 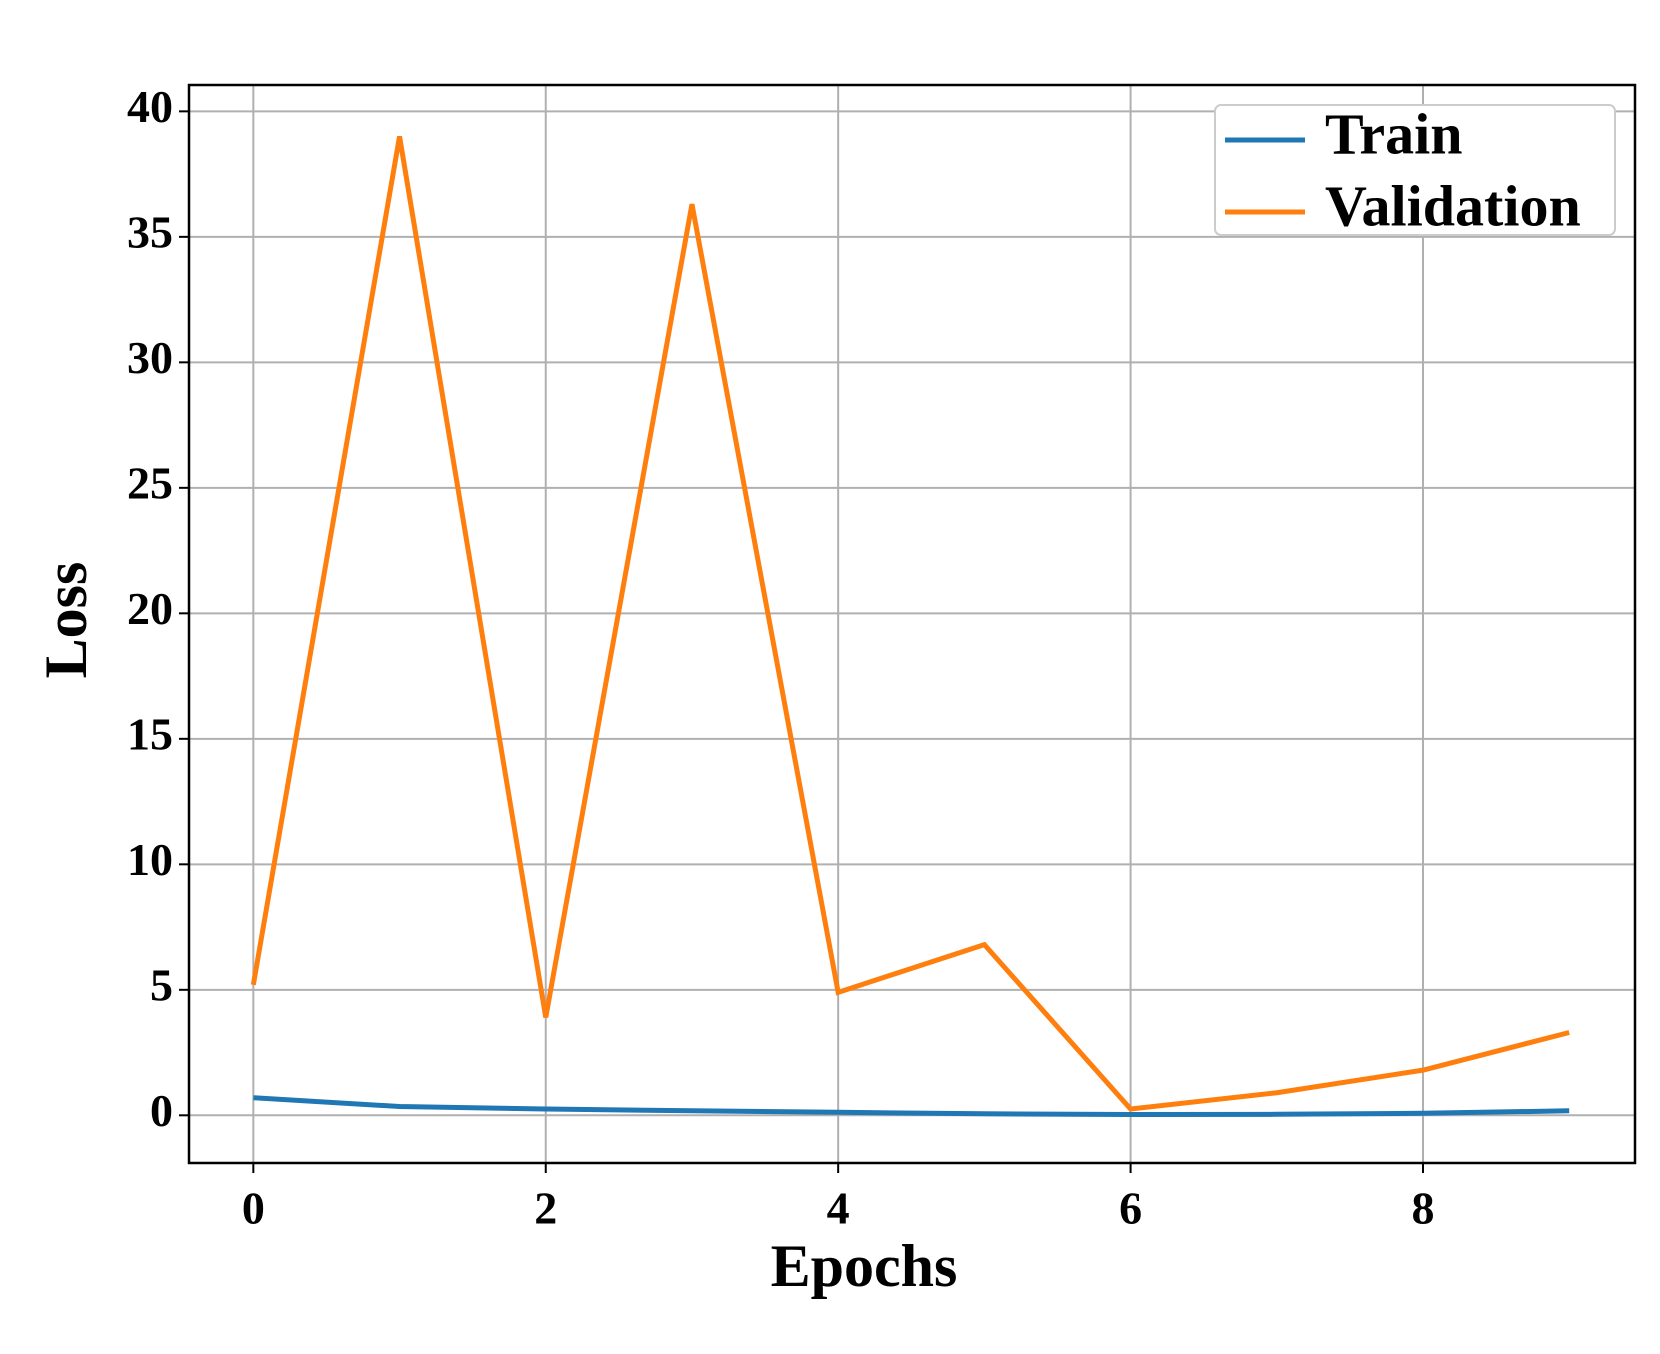 What do you see at coordinates (150, 357) in the screenshot?
I see `y-tick-label: 30` at bounding box center [150, 357].